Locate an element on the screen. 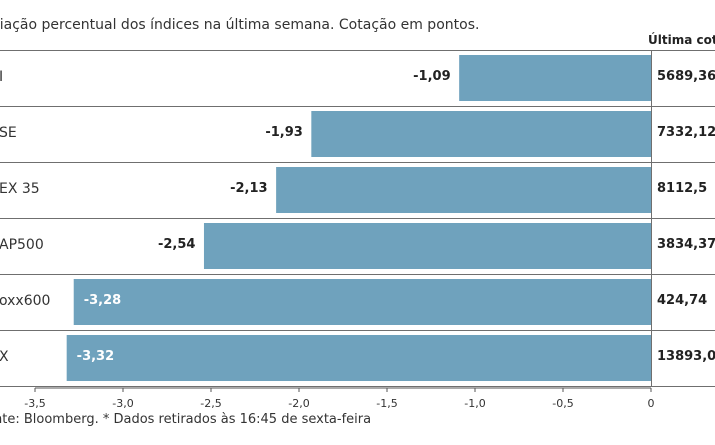 The width and height of the screenshot is (715, 445). last-quote: 3834,37 is located at coordinates (686, 244).